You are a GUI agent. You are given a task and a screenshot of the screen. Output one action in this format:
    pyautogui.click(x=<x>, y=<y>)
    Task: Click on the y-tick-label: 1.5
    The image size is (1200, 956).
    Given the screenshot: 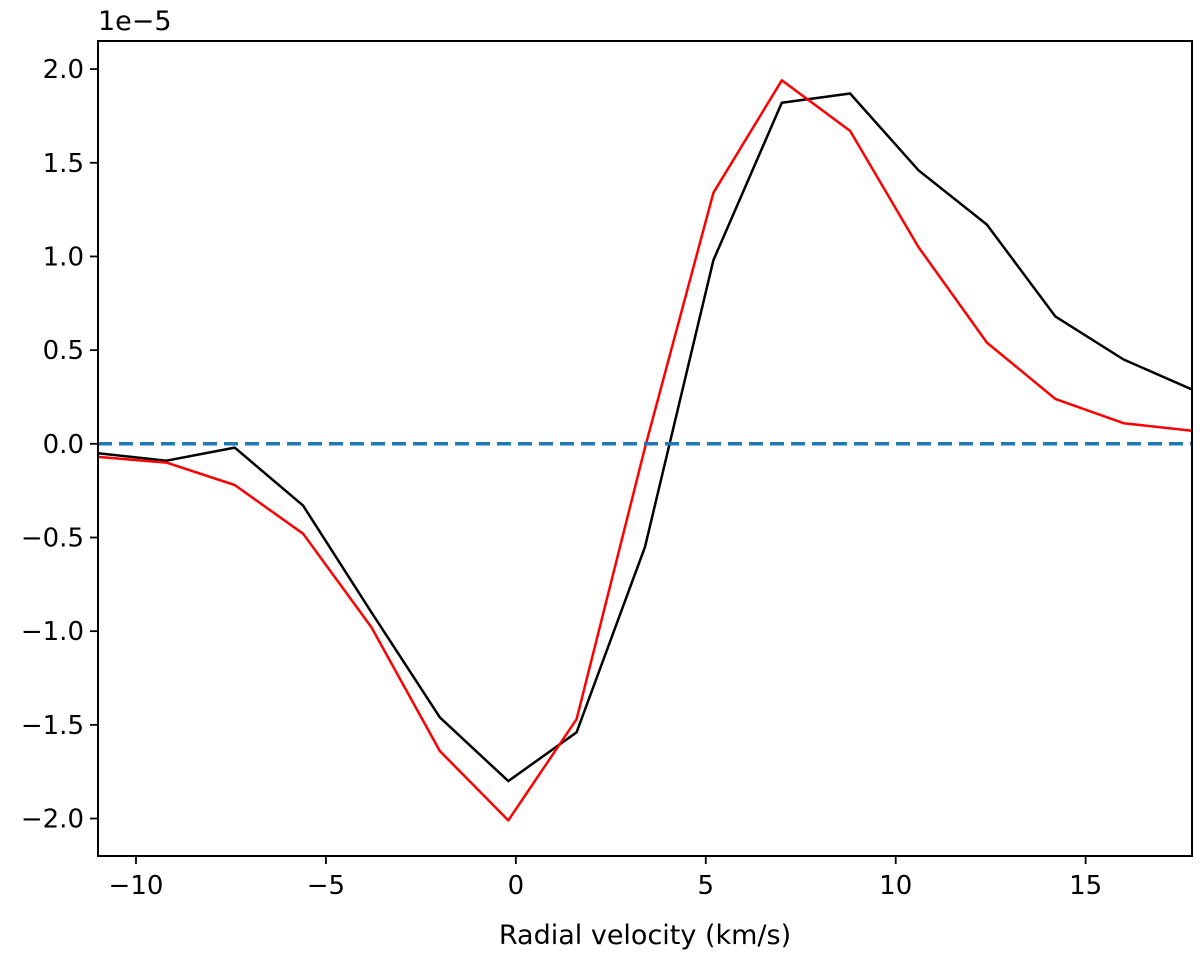 What is the action you would take?
    pyautogui.click(x=63, y=164)
    